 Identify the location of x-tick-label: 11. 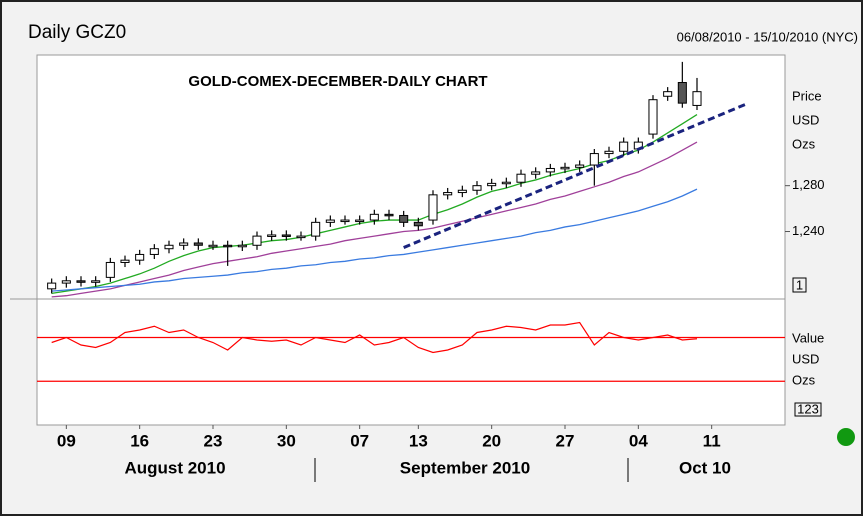
(712, 440).